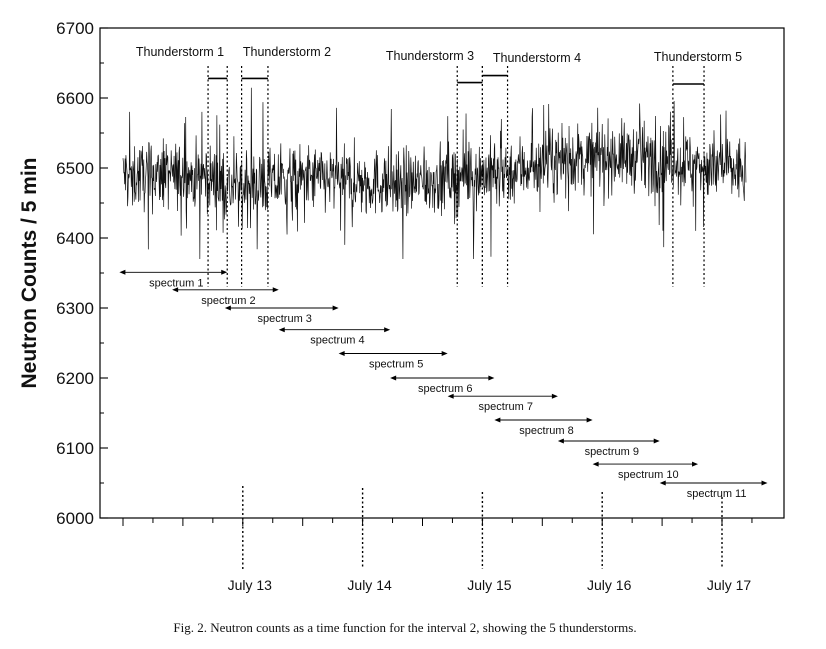 The width and height of the screenshot is (826, 649). Describe the element at coordinates (75, 168) in the screenshot. I see `y-tick-label: 6500` at that location.